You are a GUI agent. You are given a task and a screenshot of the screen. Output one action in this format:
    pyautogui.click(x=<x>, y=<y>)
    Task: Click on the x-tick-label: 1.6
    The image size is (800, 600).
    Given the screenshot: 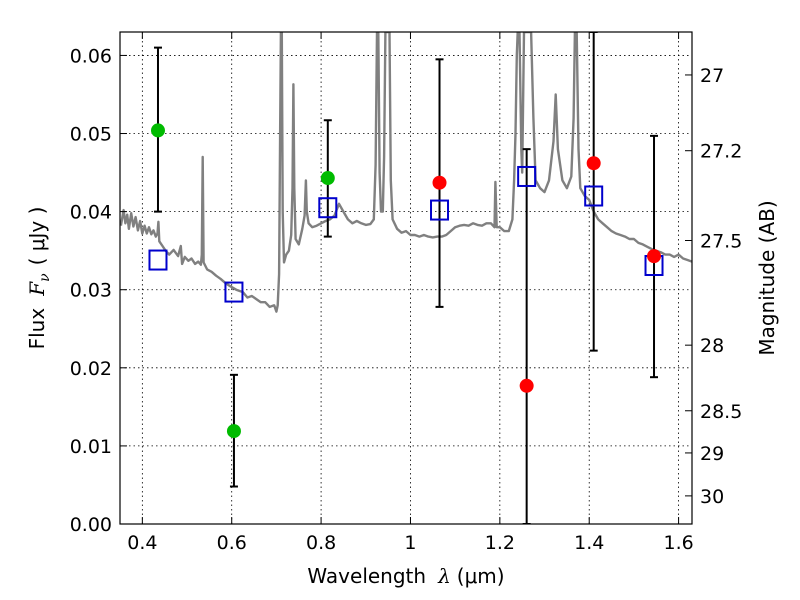 What is the action you would take?
    pyautogui.click(x=678, y=543)
    